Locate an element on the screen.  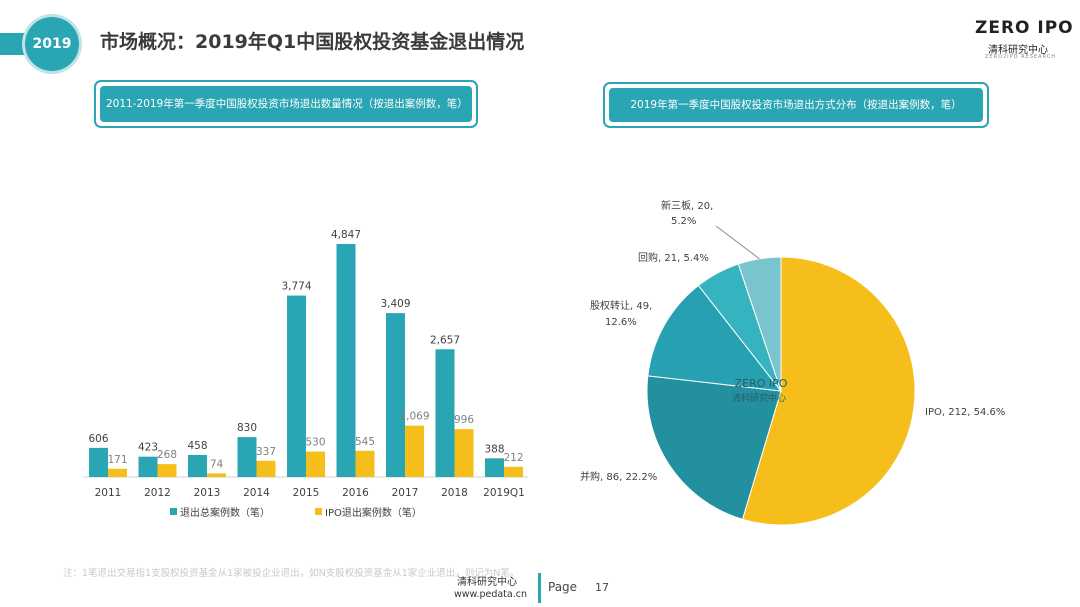
pie-chart-title: 2019年第一季度中国股权投资市场退出方式分布（按退出案例数，笔） is located at coordinates (796, 105).